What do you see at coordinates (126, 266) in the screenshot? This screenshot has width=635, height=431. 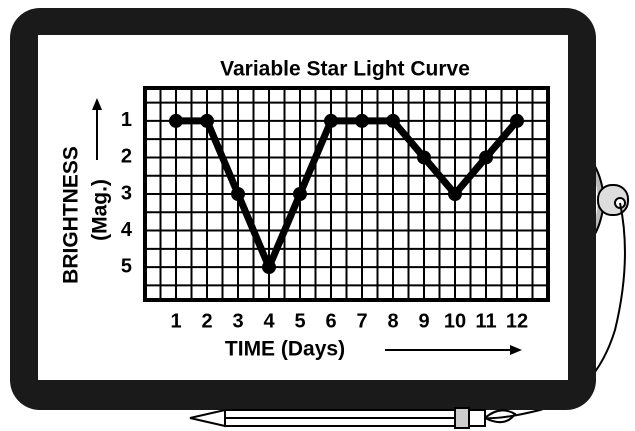 I see `y-tick-label: 5` at bounding box center [126, 266].